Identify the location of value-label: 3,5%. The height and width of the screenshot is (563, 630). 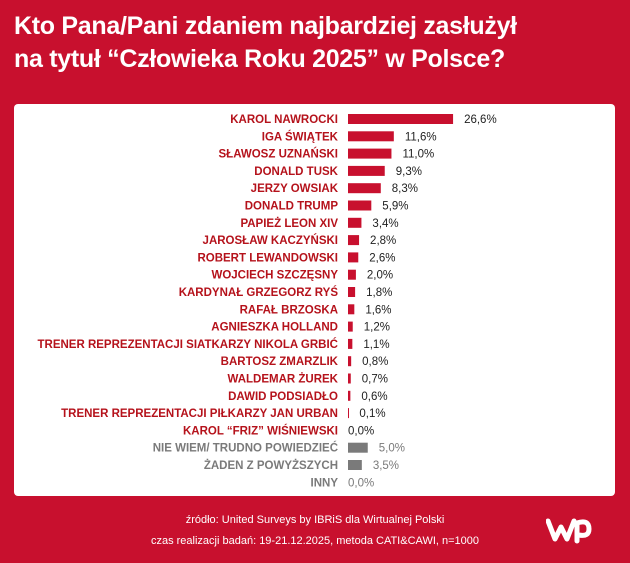
(386, 466).